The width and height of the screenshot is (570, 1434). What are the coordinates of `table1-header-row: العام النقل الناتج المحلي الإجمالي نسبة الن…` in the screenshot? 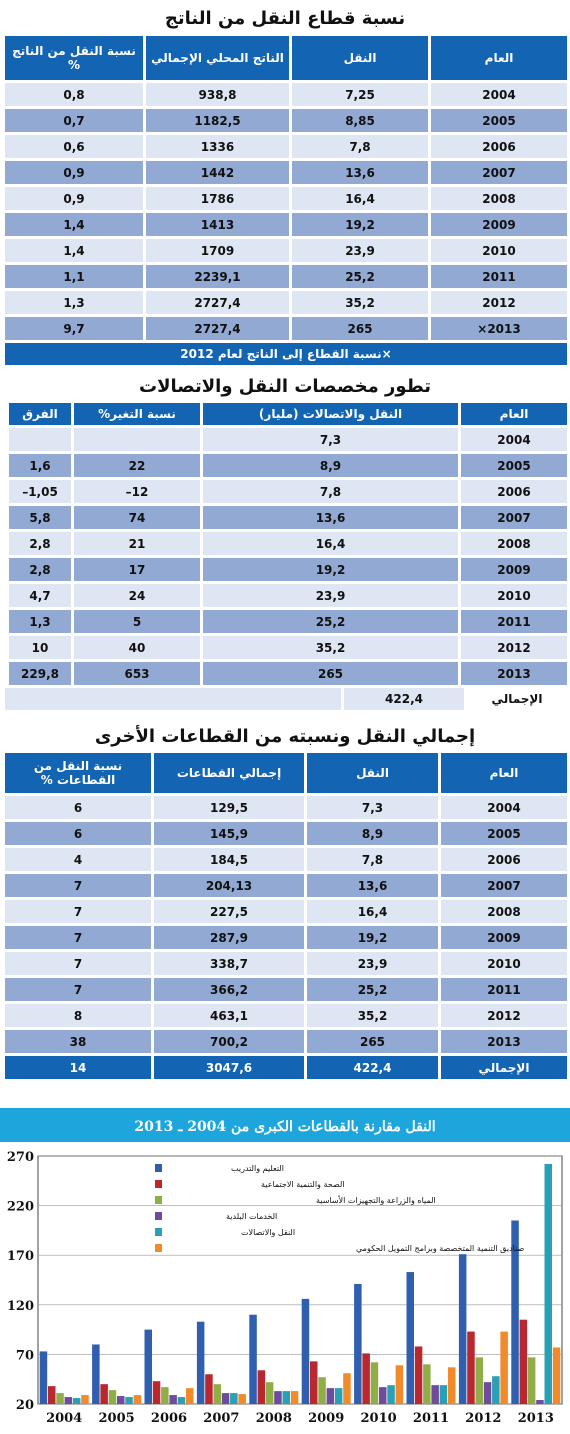 It's located at (286, 58).